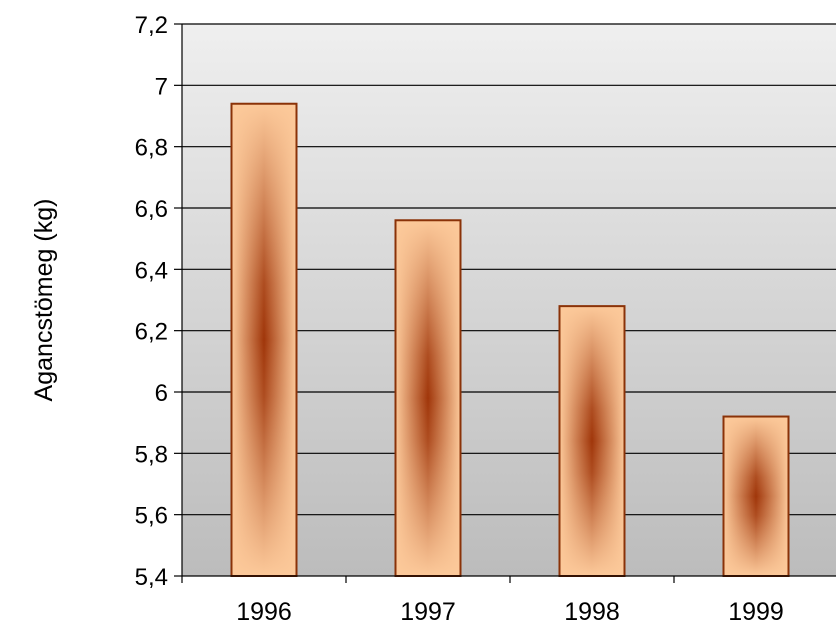 The image size is (836, 630). I want to click on y-tick-label: 7,2, so click(151, 25).